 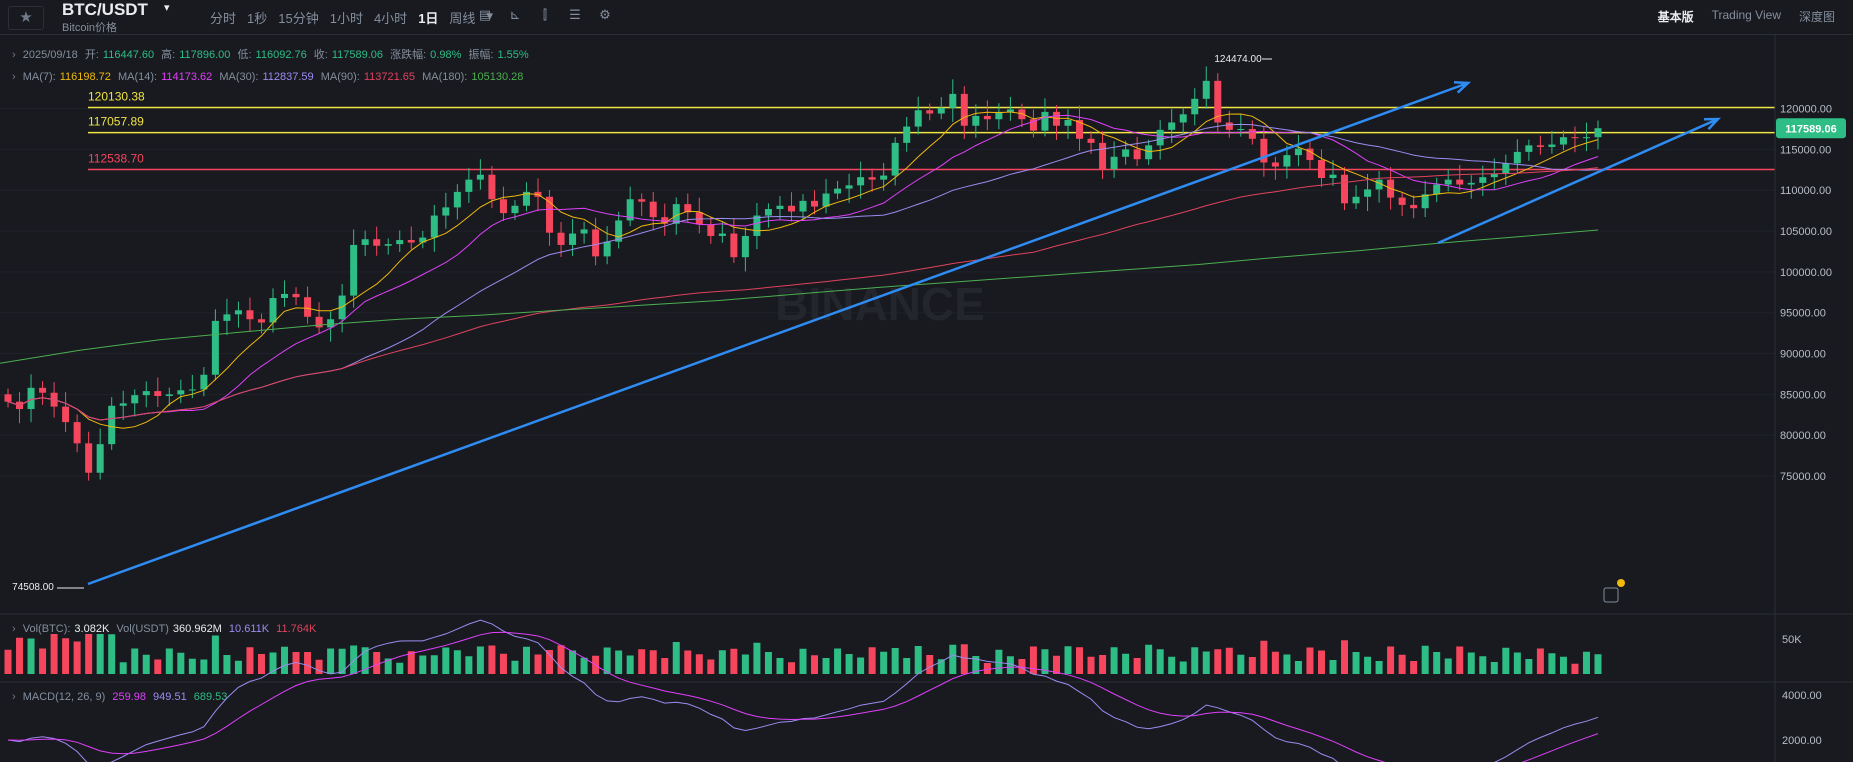 What do you see at coordinates (170, 697) in the screenshot?
I see `macd-dea: 949.51` at bounding box center [170, 697].